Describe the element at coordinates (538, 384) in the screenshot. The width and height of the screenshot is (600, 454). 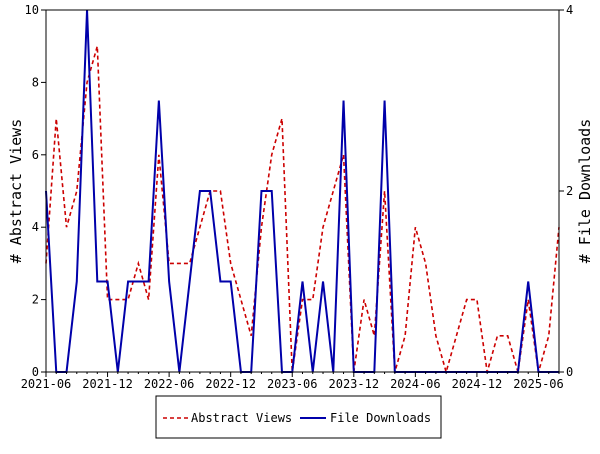
I see `x-tick-label: 2025-06` at that location.